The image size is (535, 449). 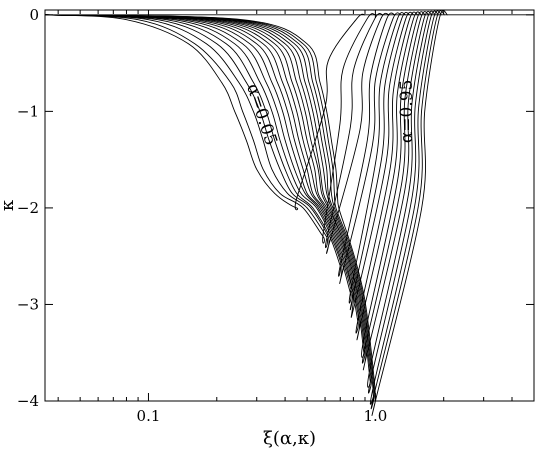 I want to click on x-axis-label: ξ(α,κ), so click(x=289, y=438).